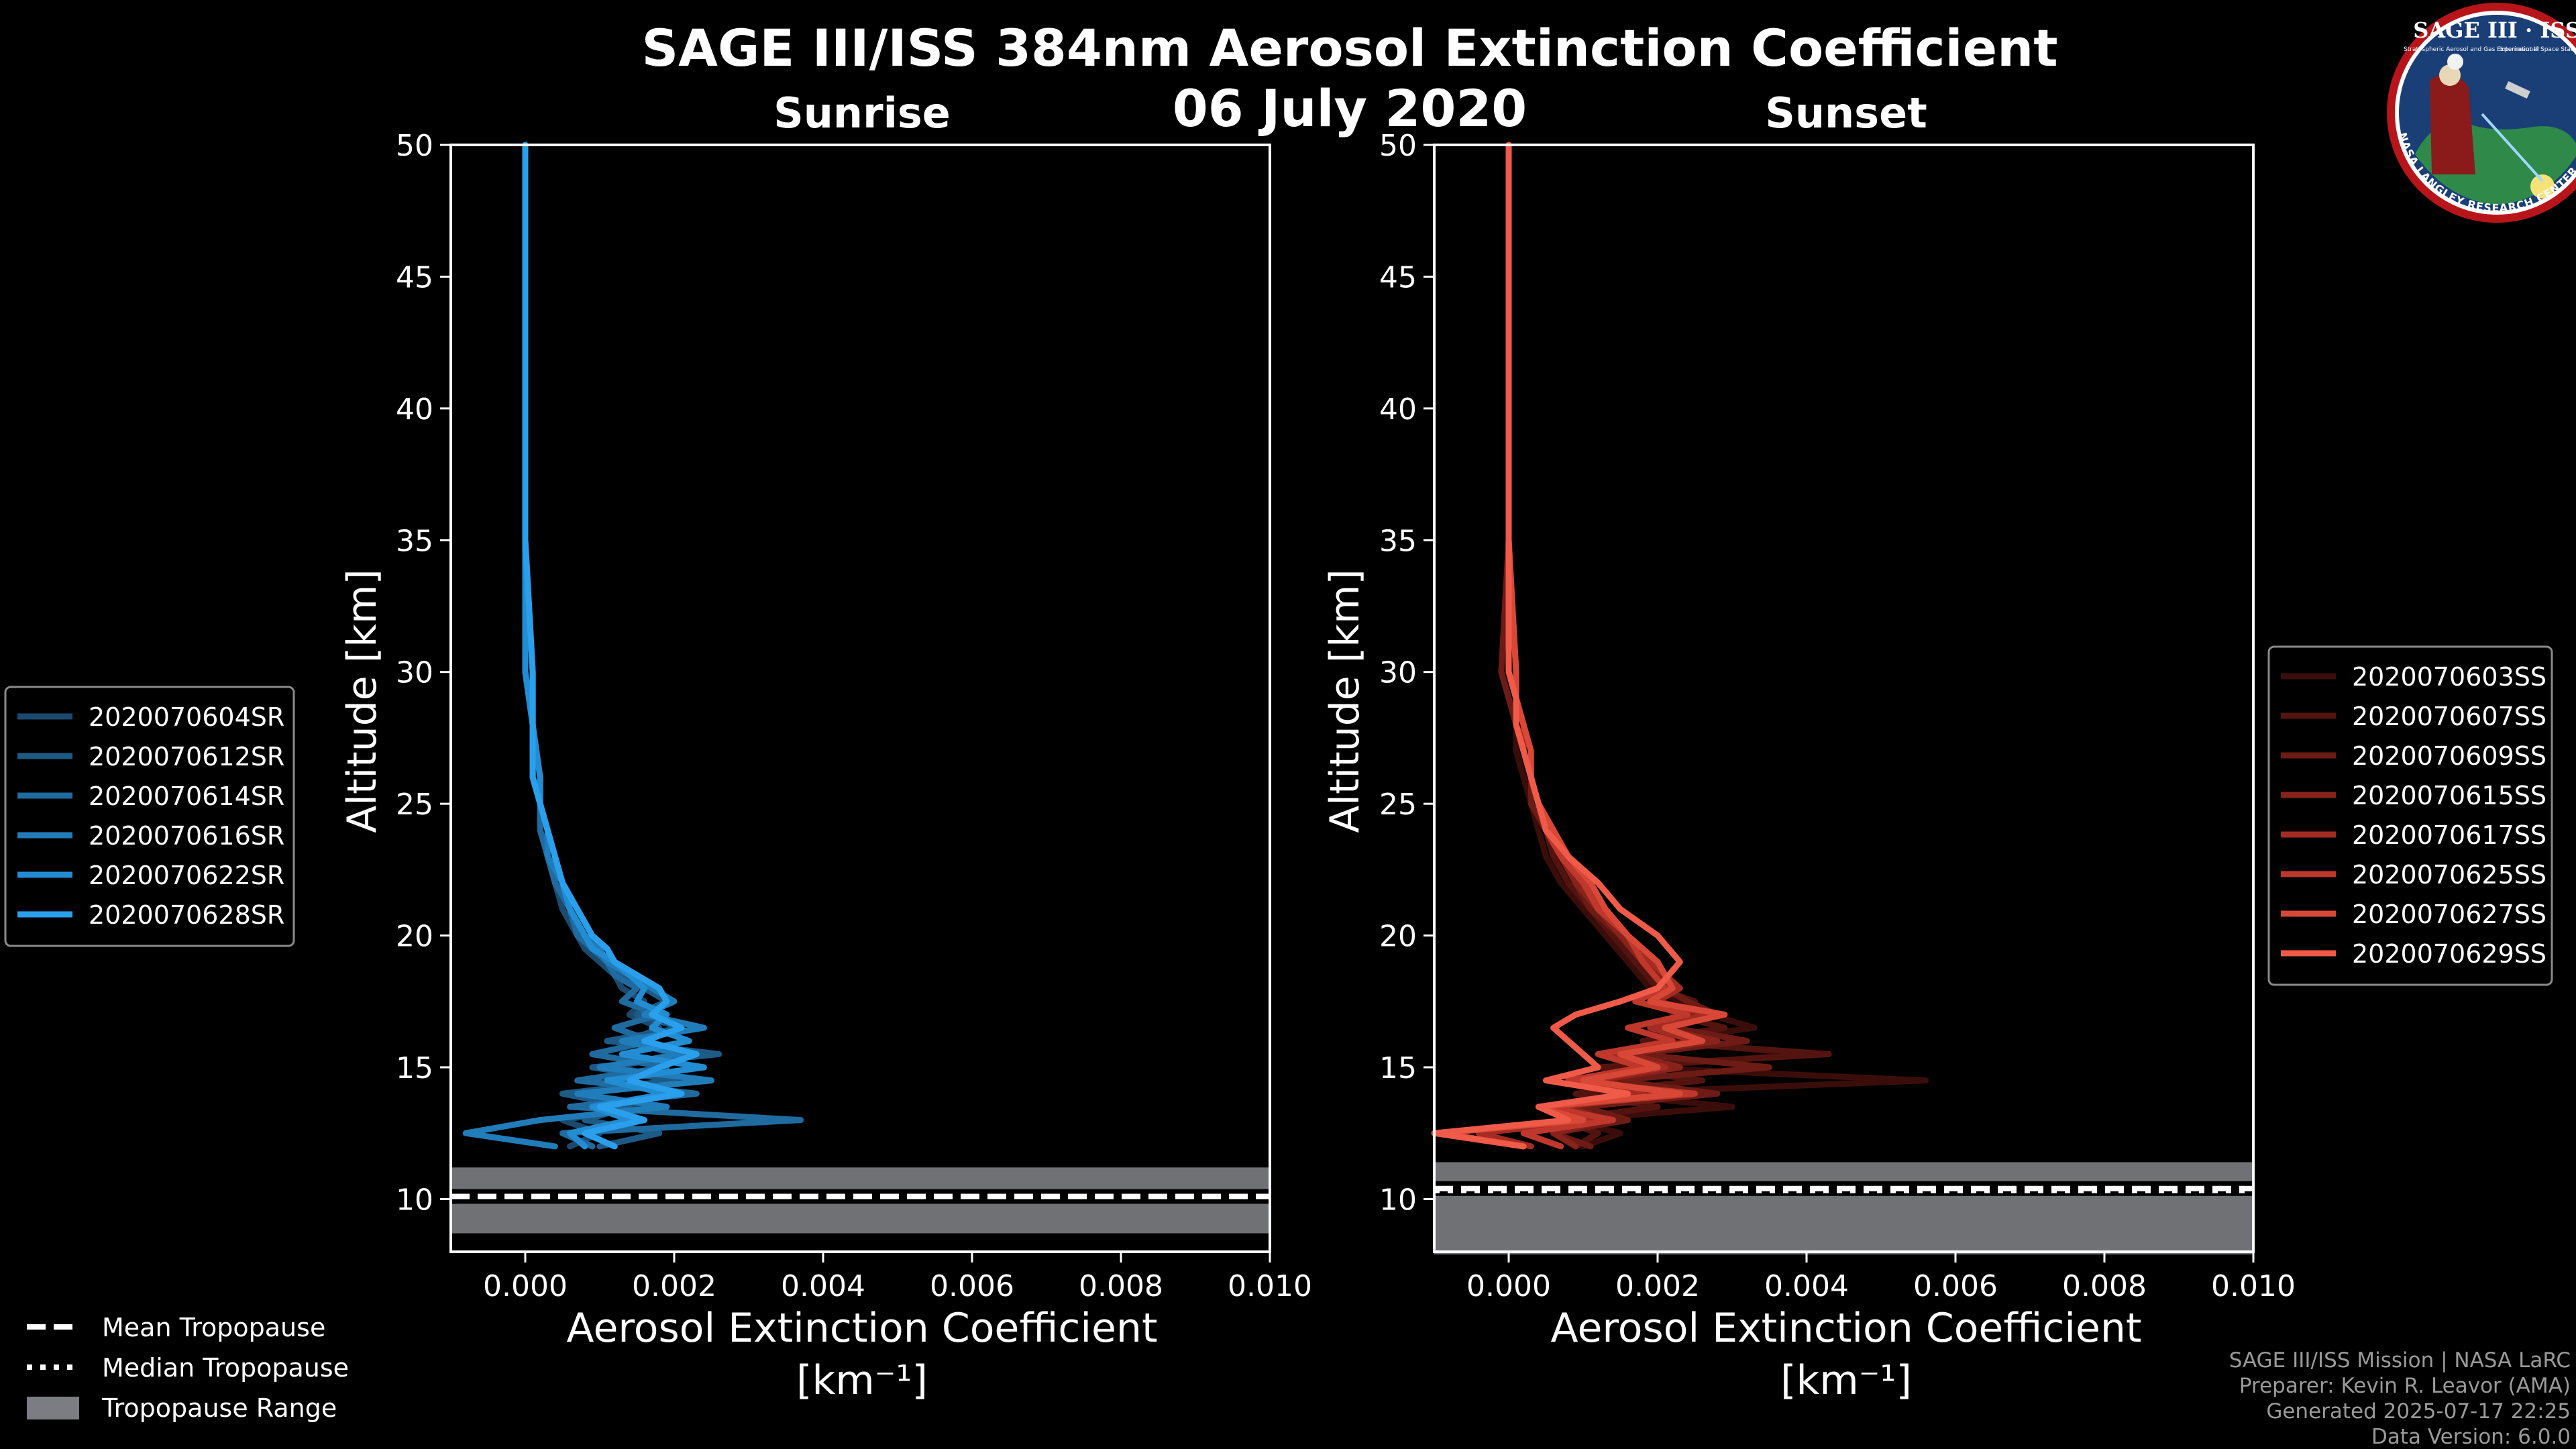  I want to click on sunrise-legend-label: 2020070628SR, so click(186, 915).